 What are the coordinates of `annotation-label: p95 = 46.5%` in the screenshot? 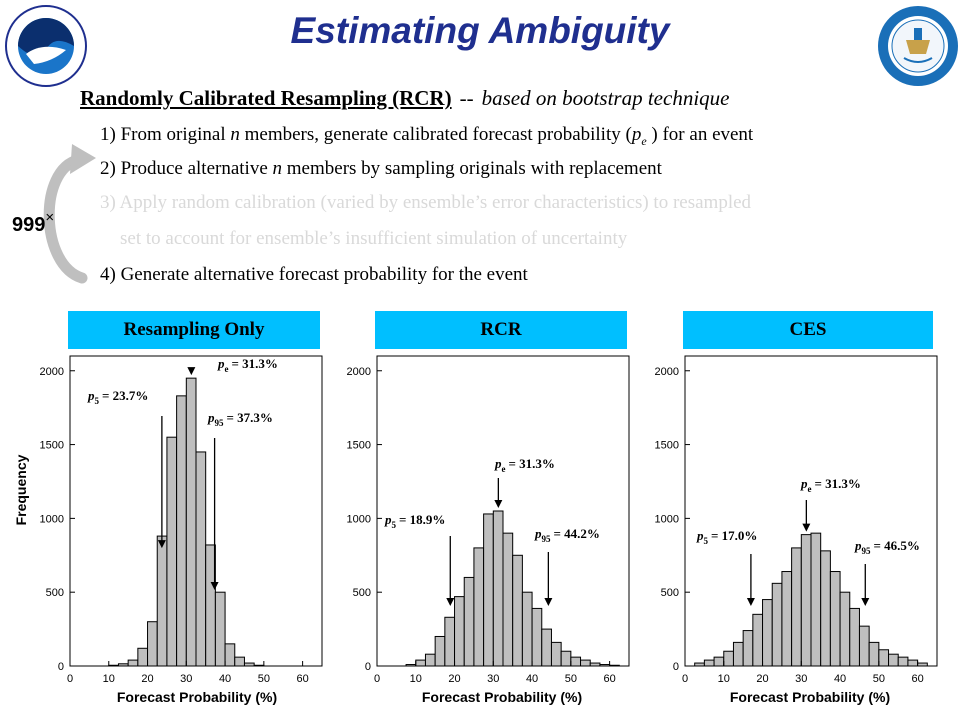 It's located at (887, 547).